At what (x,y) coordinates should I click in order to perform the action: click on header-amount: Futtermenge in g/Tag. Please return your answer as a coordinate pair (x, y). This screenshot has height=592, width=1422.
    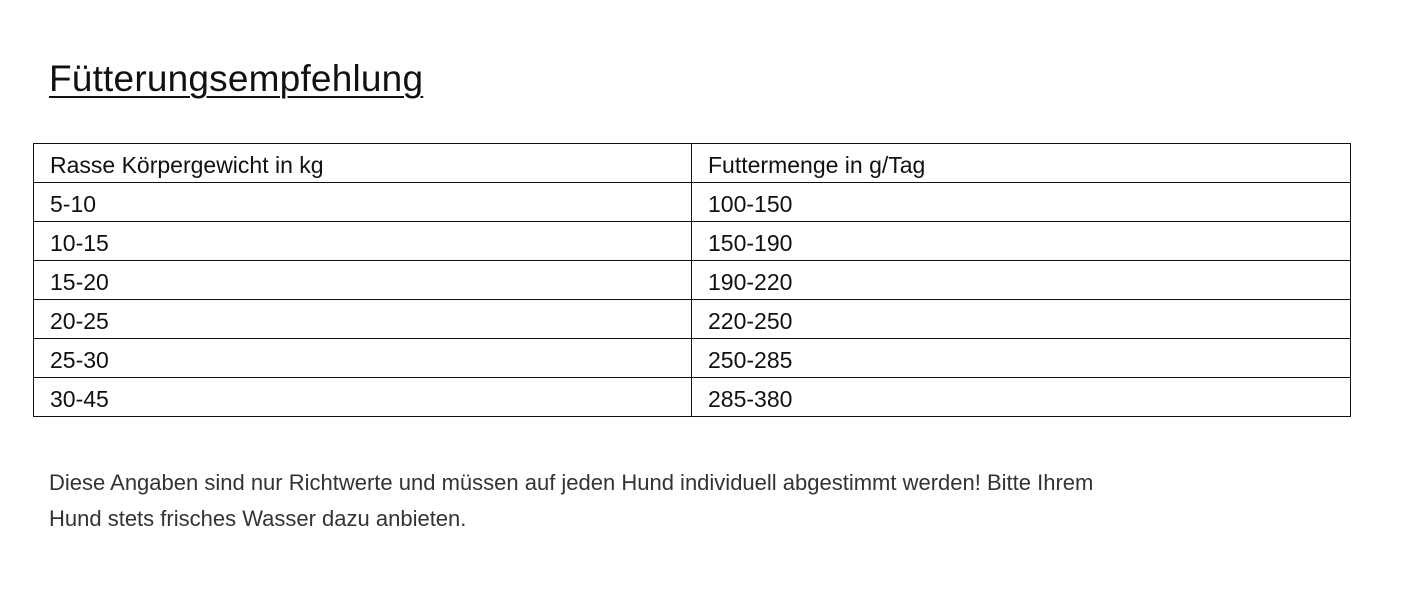
    Looking at the image, I should click on (1021, 163).